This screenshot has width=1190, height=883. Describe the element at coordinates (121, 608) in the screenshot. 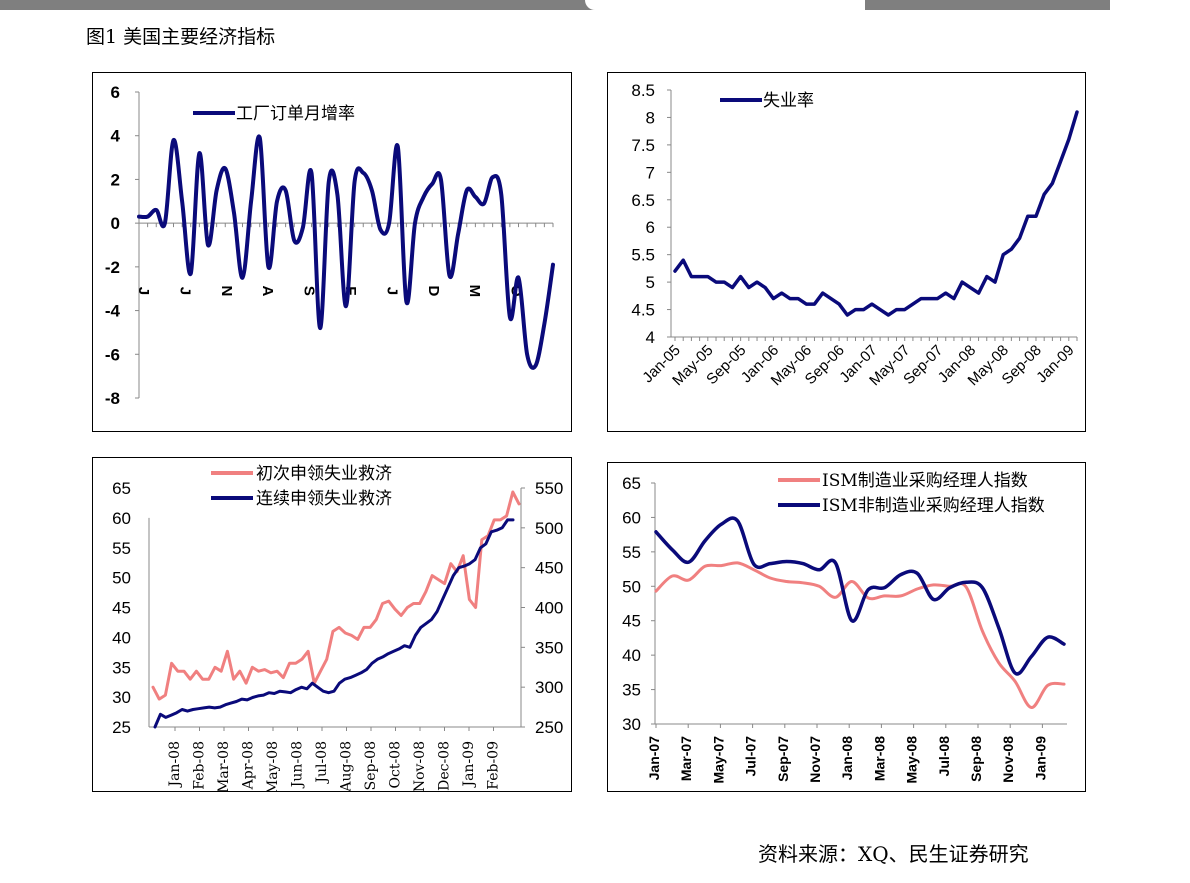

I see `y-left-tick-label: 45` at that location.